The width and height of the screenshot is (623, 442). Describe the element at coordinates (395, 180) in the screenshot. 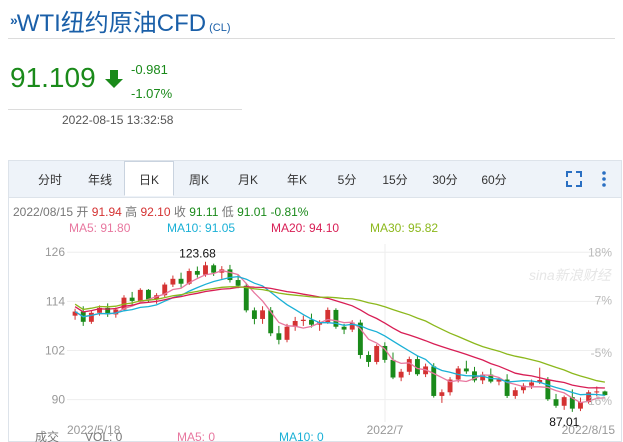

I see `tab-15min: 15分` at that location.